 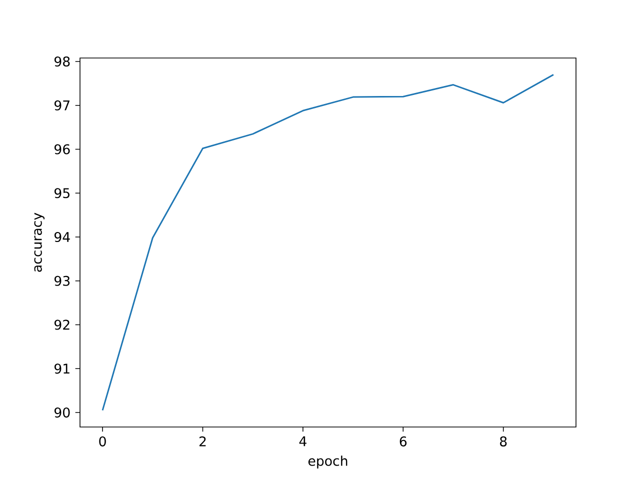 What do you see at coordinates (503, 441) in the screenshot?
I see `x-tick-label: 8` at bounding box center [503, 441].